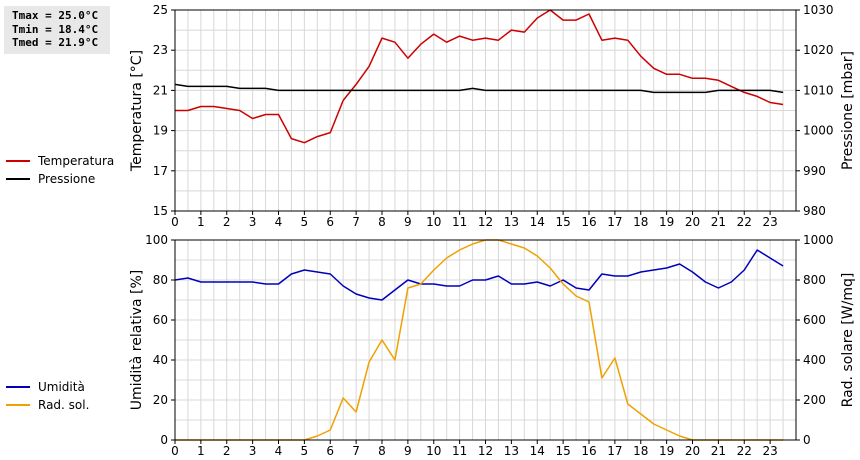 The width and height of the screenshot is (860, 460). I want to click on tmin-label: Tmin = 18.4°C, so click(55, 29).